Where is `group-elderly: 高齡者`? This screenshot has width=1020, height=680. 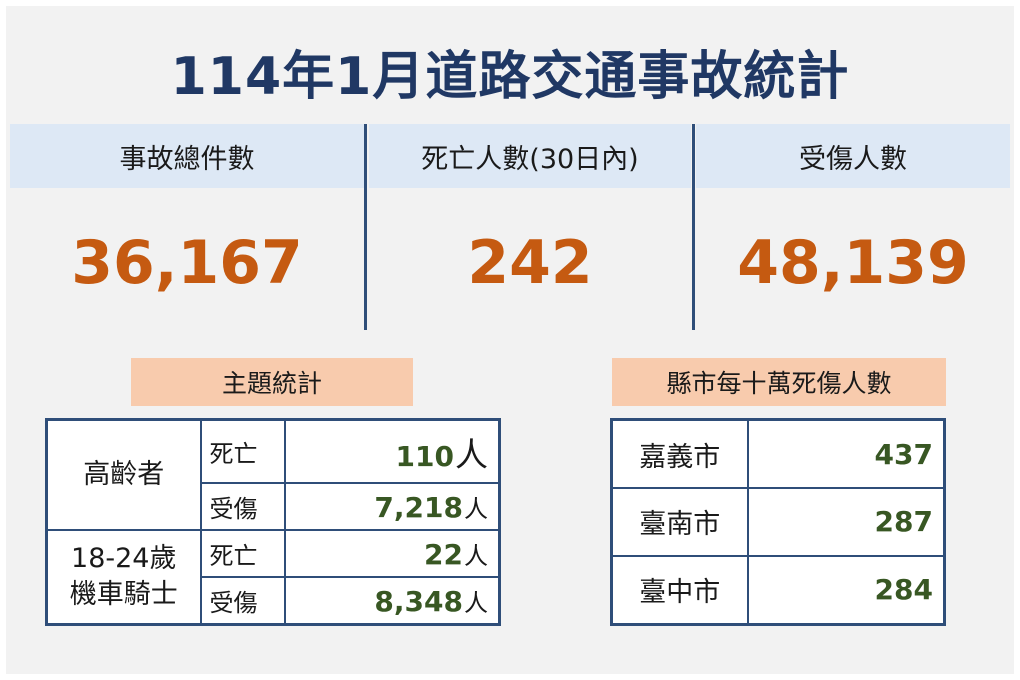 group-elderly: 高齡者 is located at coordinates (123, 475).